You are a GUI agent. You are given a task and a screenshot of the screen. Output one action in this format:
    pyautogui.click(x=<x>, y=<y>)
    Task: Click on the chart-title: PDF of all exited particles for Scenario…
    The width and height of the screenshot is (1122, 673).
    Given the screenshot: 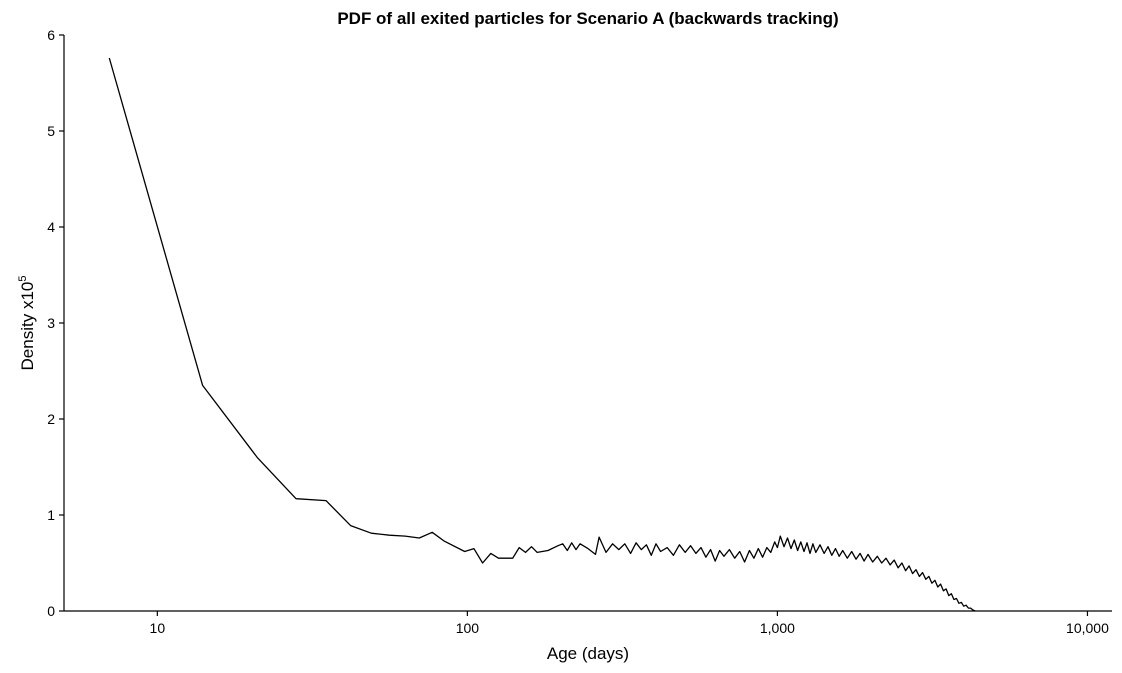 What is the action you would take?
    pyautogui.click(x=587, y=18)
    